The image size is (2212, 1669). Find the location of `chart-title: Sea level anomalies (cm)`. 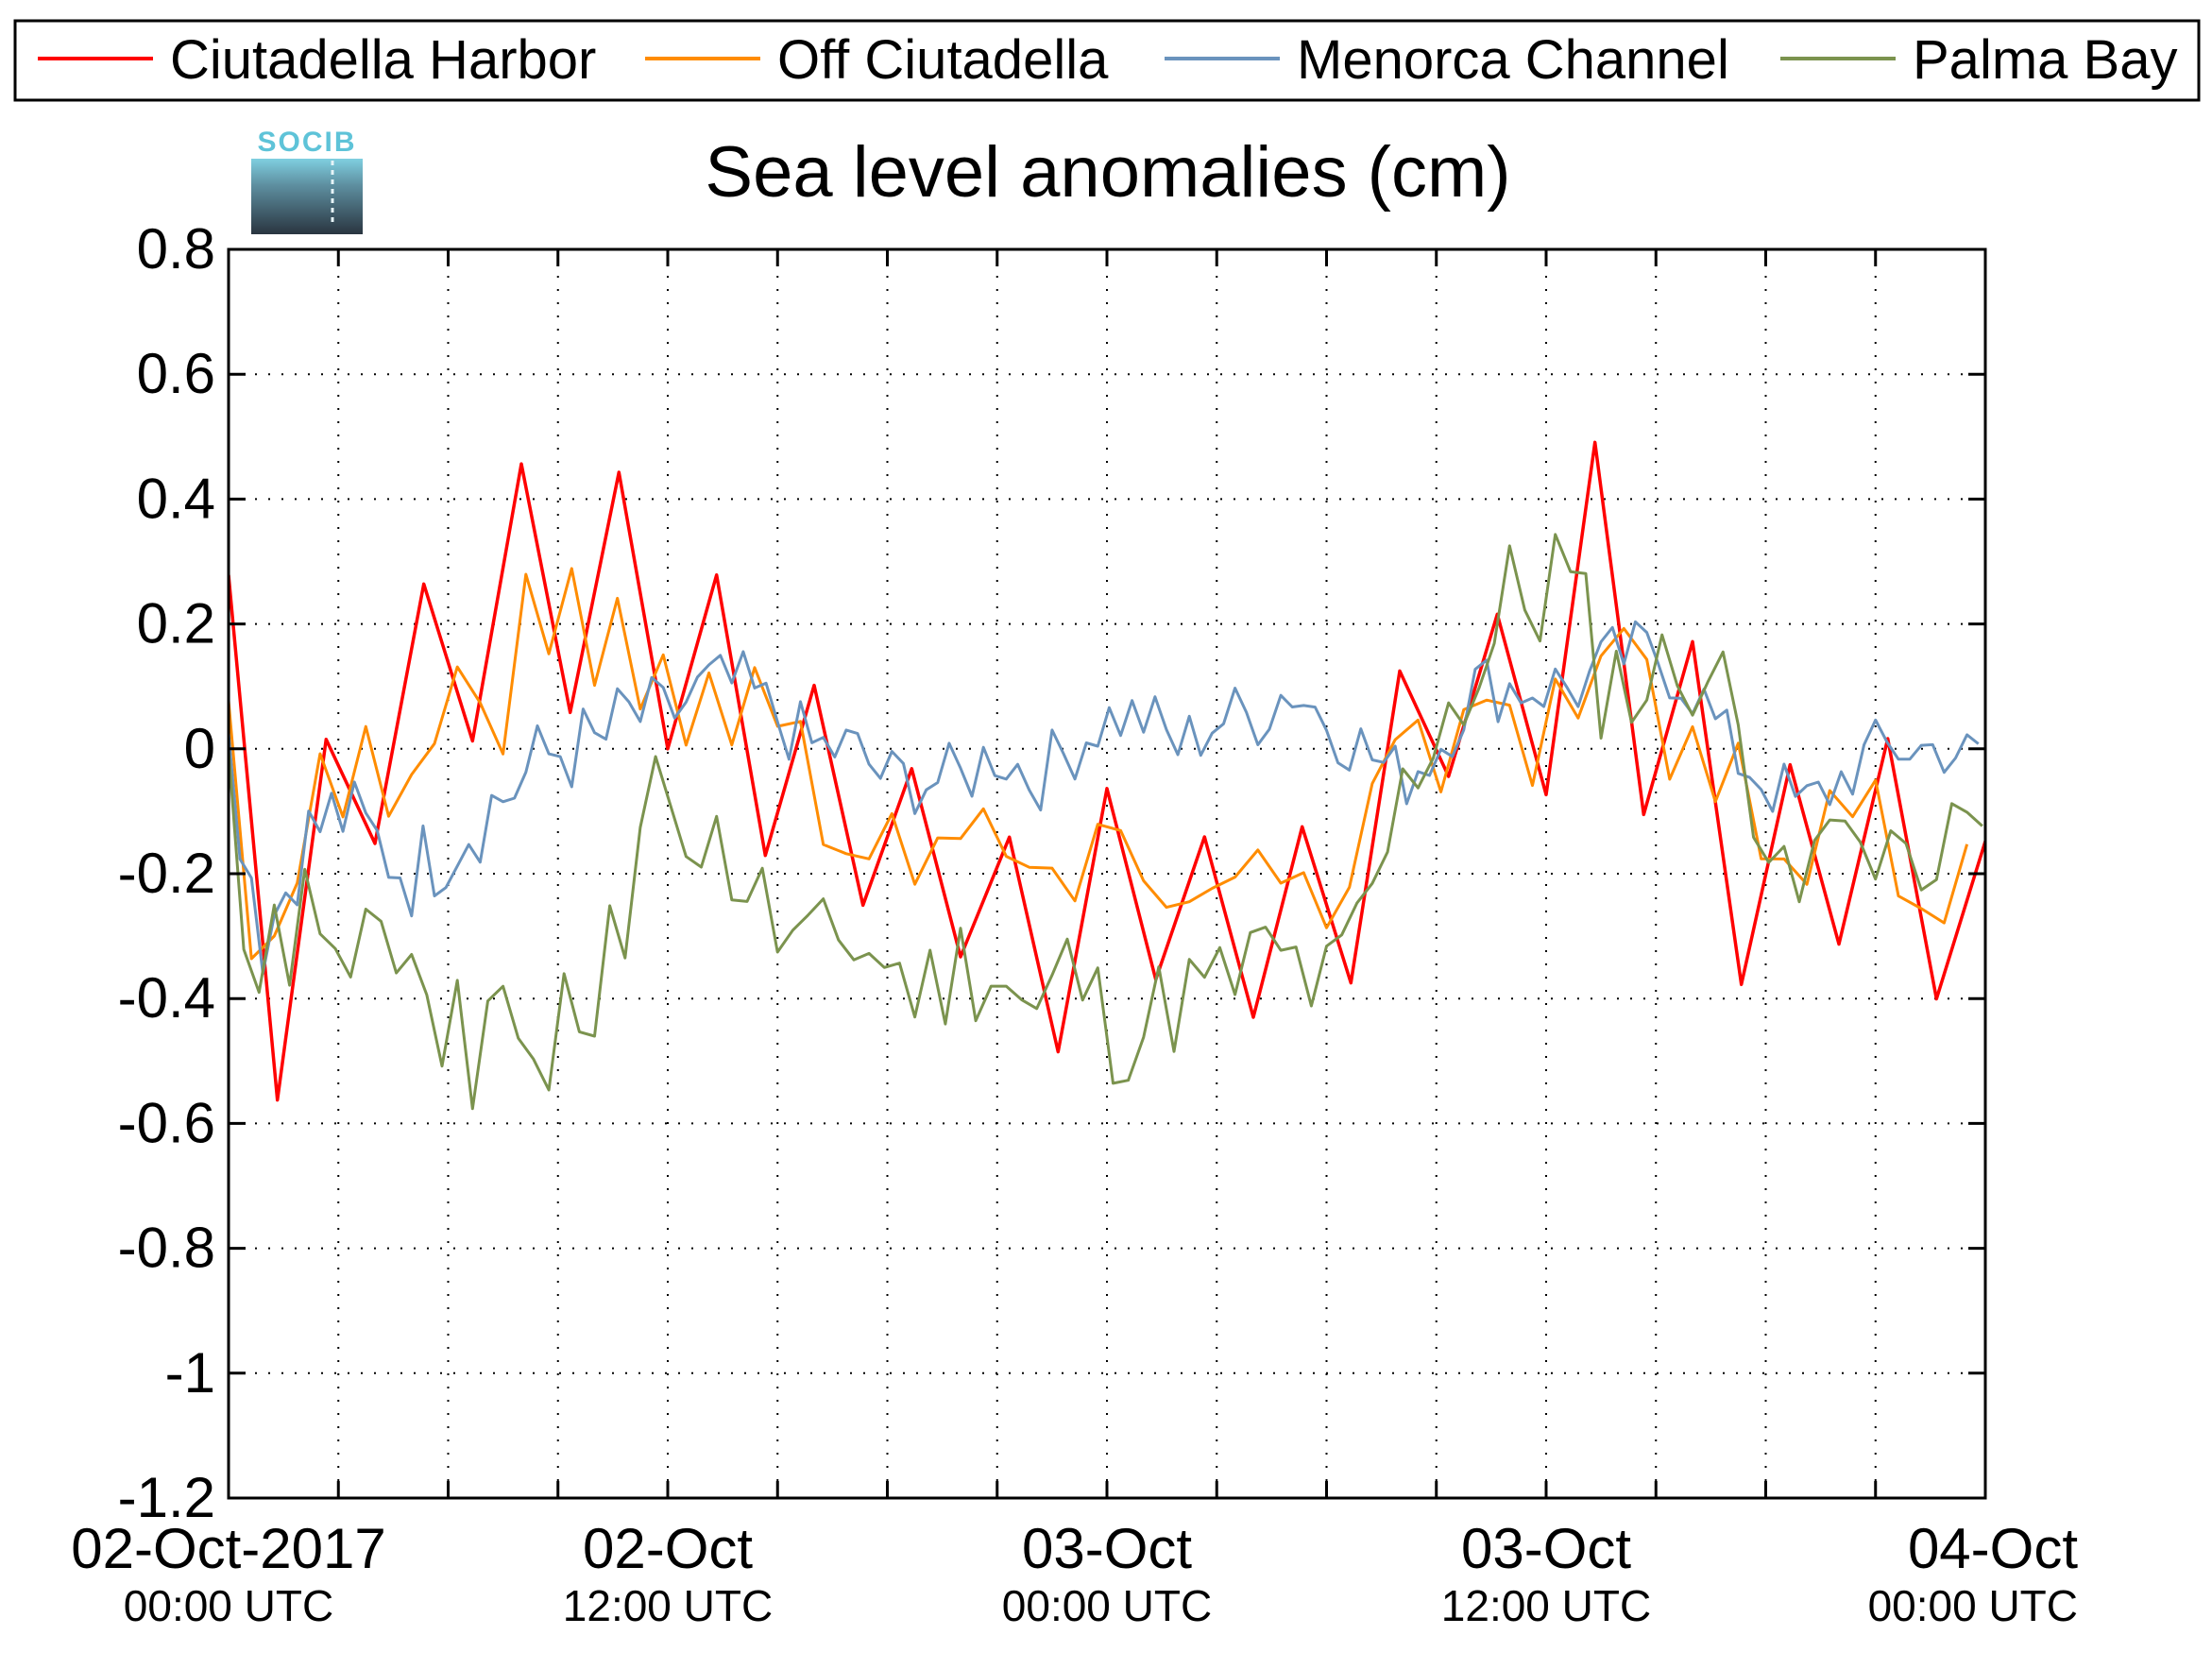

chart-title: Sea level anomalies (cm) is located at coordinates (1107, 172).